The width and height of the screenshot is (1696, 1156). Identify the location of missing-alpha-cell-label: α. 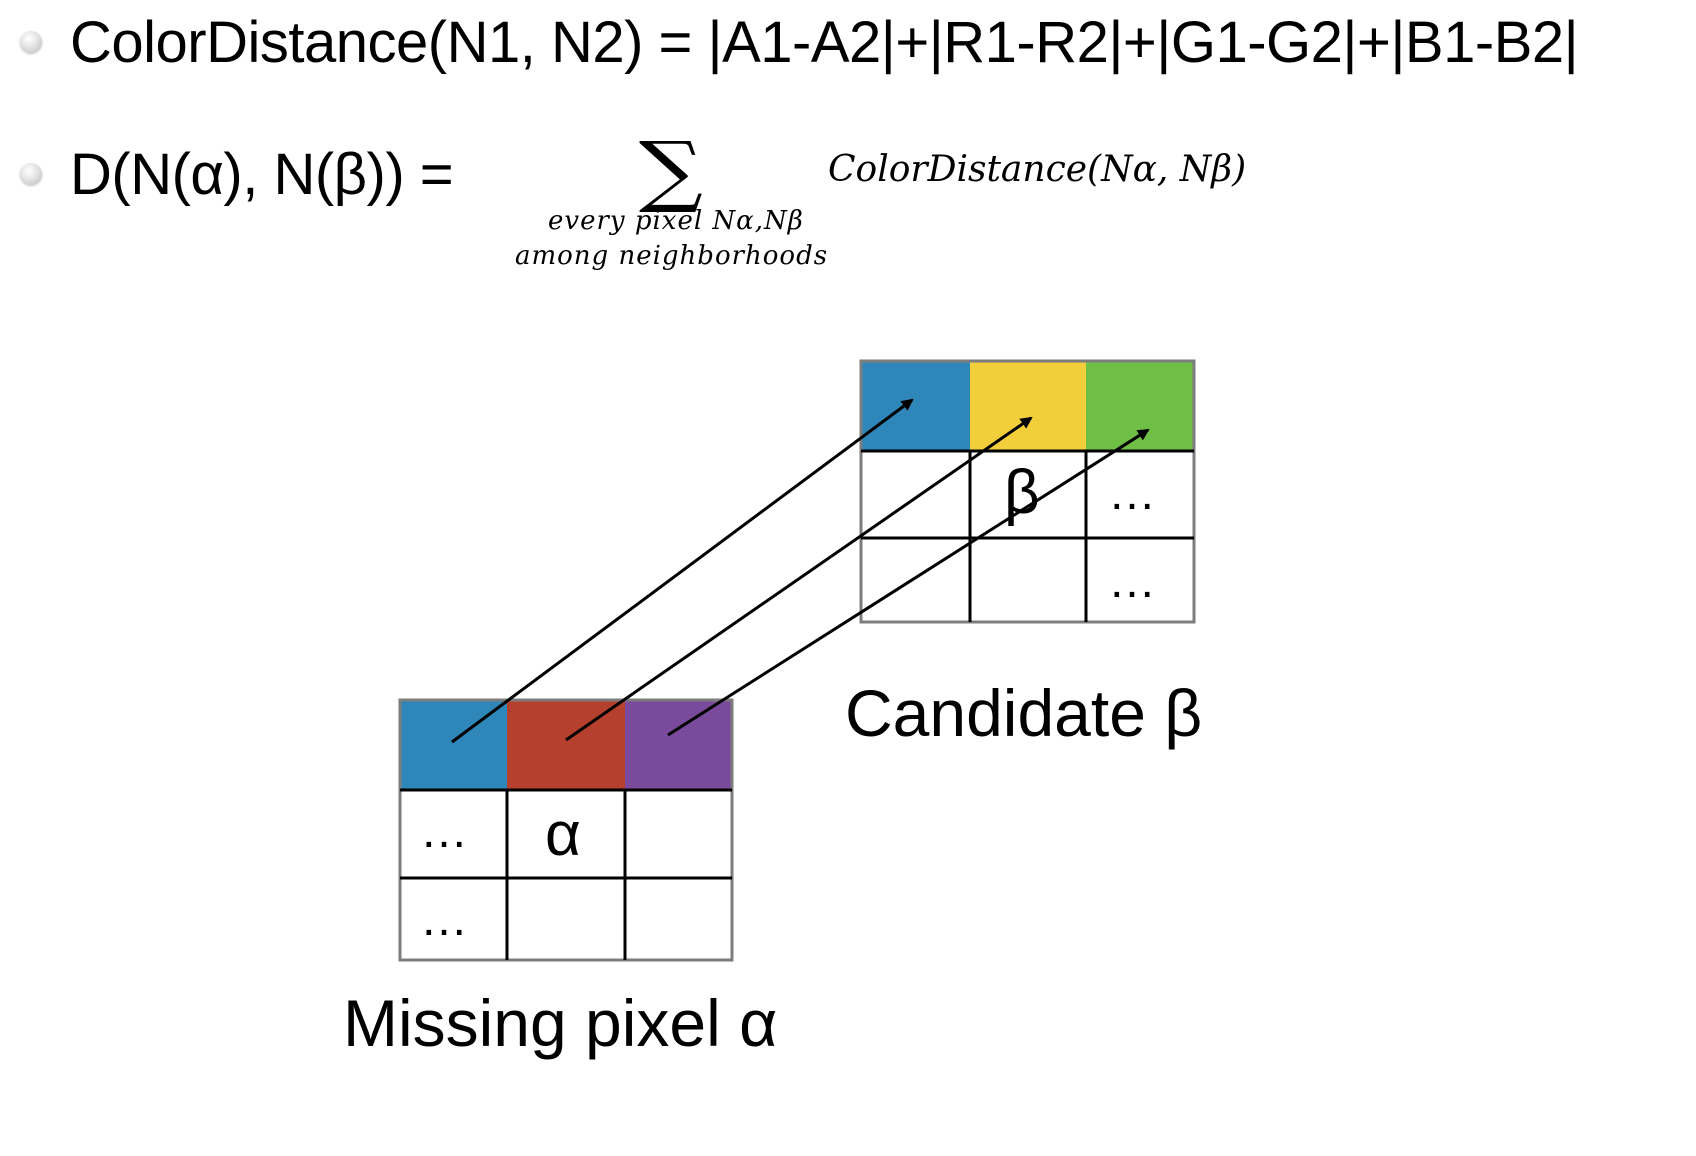
(563, 834).